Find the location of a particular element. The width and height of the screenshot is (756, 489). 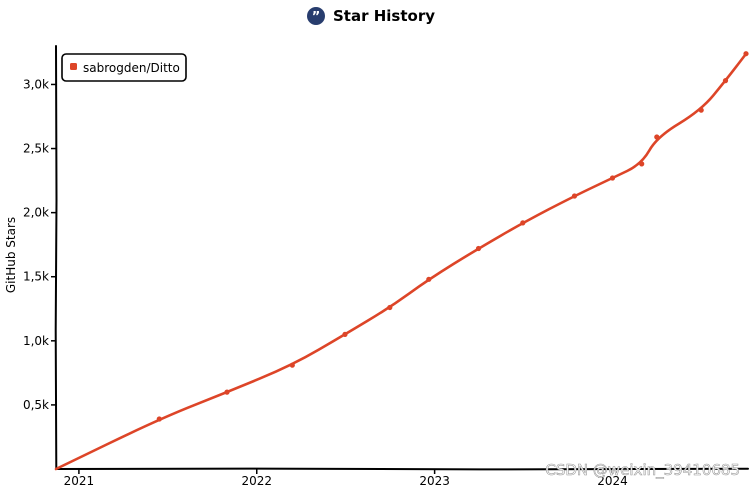

legend-label: sabrogden/Ditto is located at coordinates (131, 68).